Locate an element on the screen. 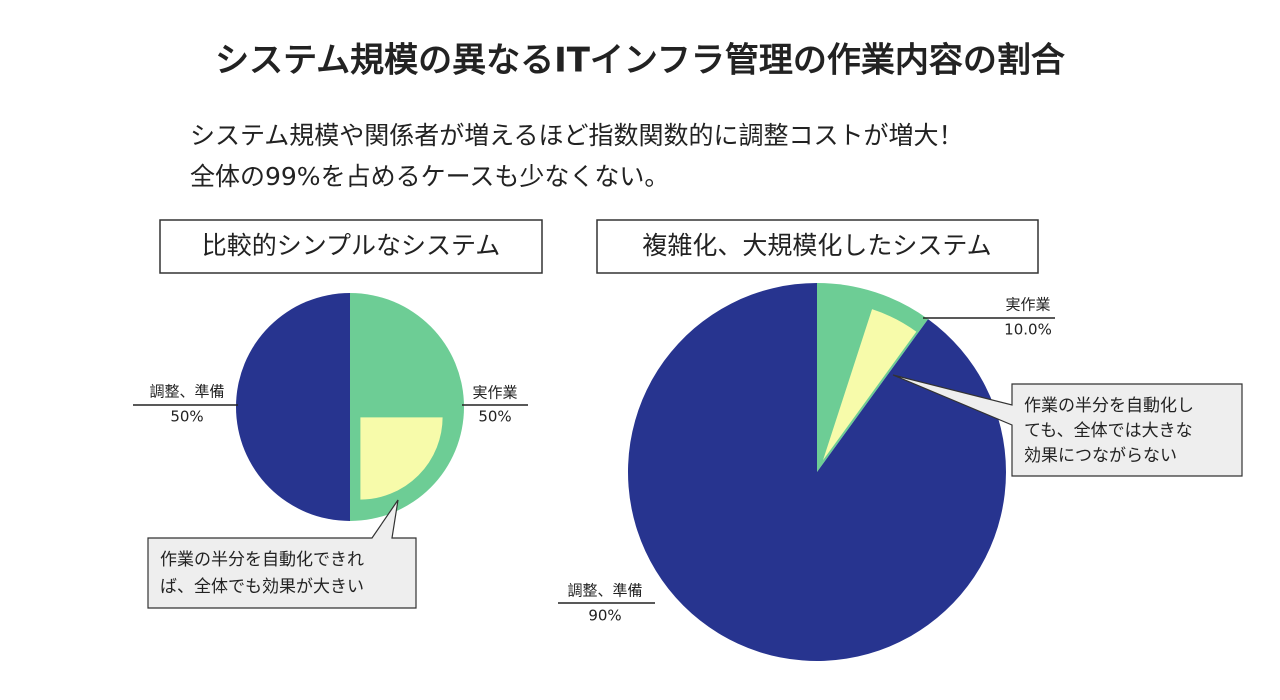 This screenshot has height=700, width=1280. callout-text: 作業の半分を自動化できれ is located at coordinates (262, 560).